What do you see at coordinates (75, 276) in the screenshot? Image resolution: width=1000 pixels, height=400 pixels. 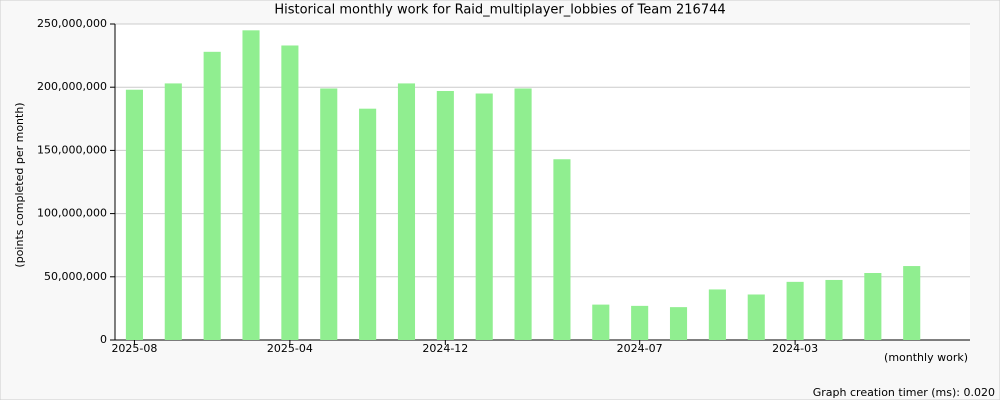 I see `y-tick-label: 50,000,000` at bounding box center [75, 276].